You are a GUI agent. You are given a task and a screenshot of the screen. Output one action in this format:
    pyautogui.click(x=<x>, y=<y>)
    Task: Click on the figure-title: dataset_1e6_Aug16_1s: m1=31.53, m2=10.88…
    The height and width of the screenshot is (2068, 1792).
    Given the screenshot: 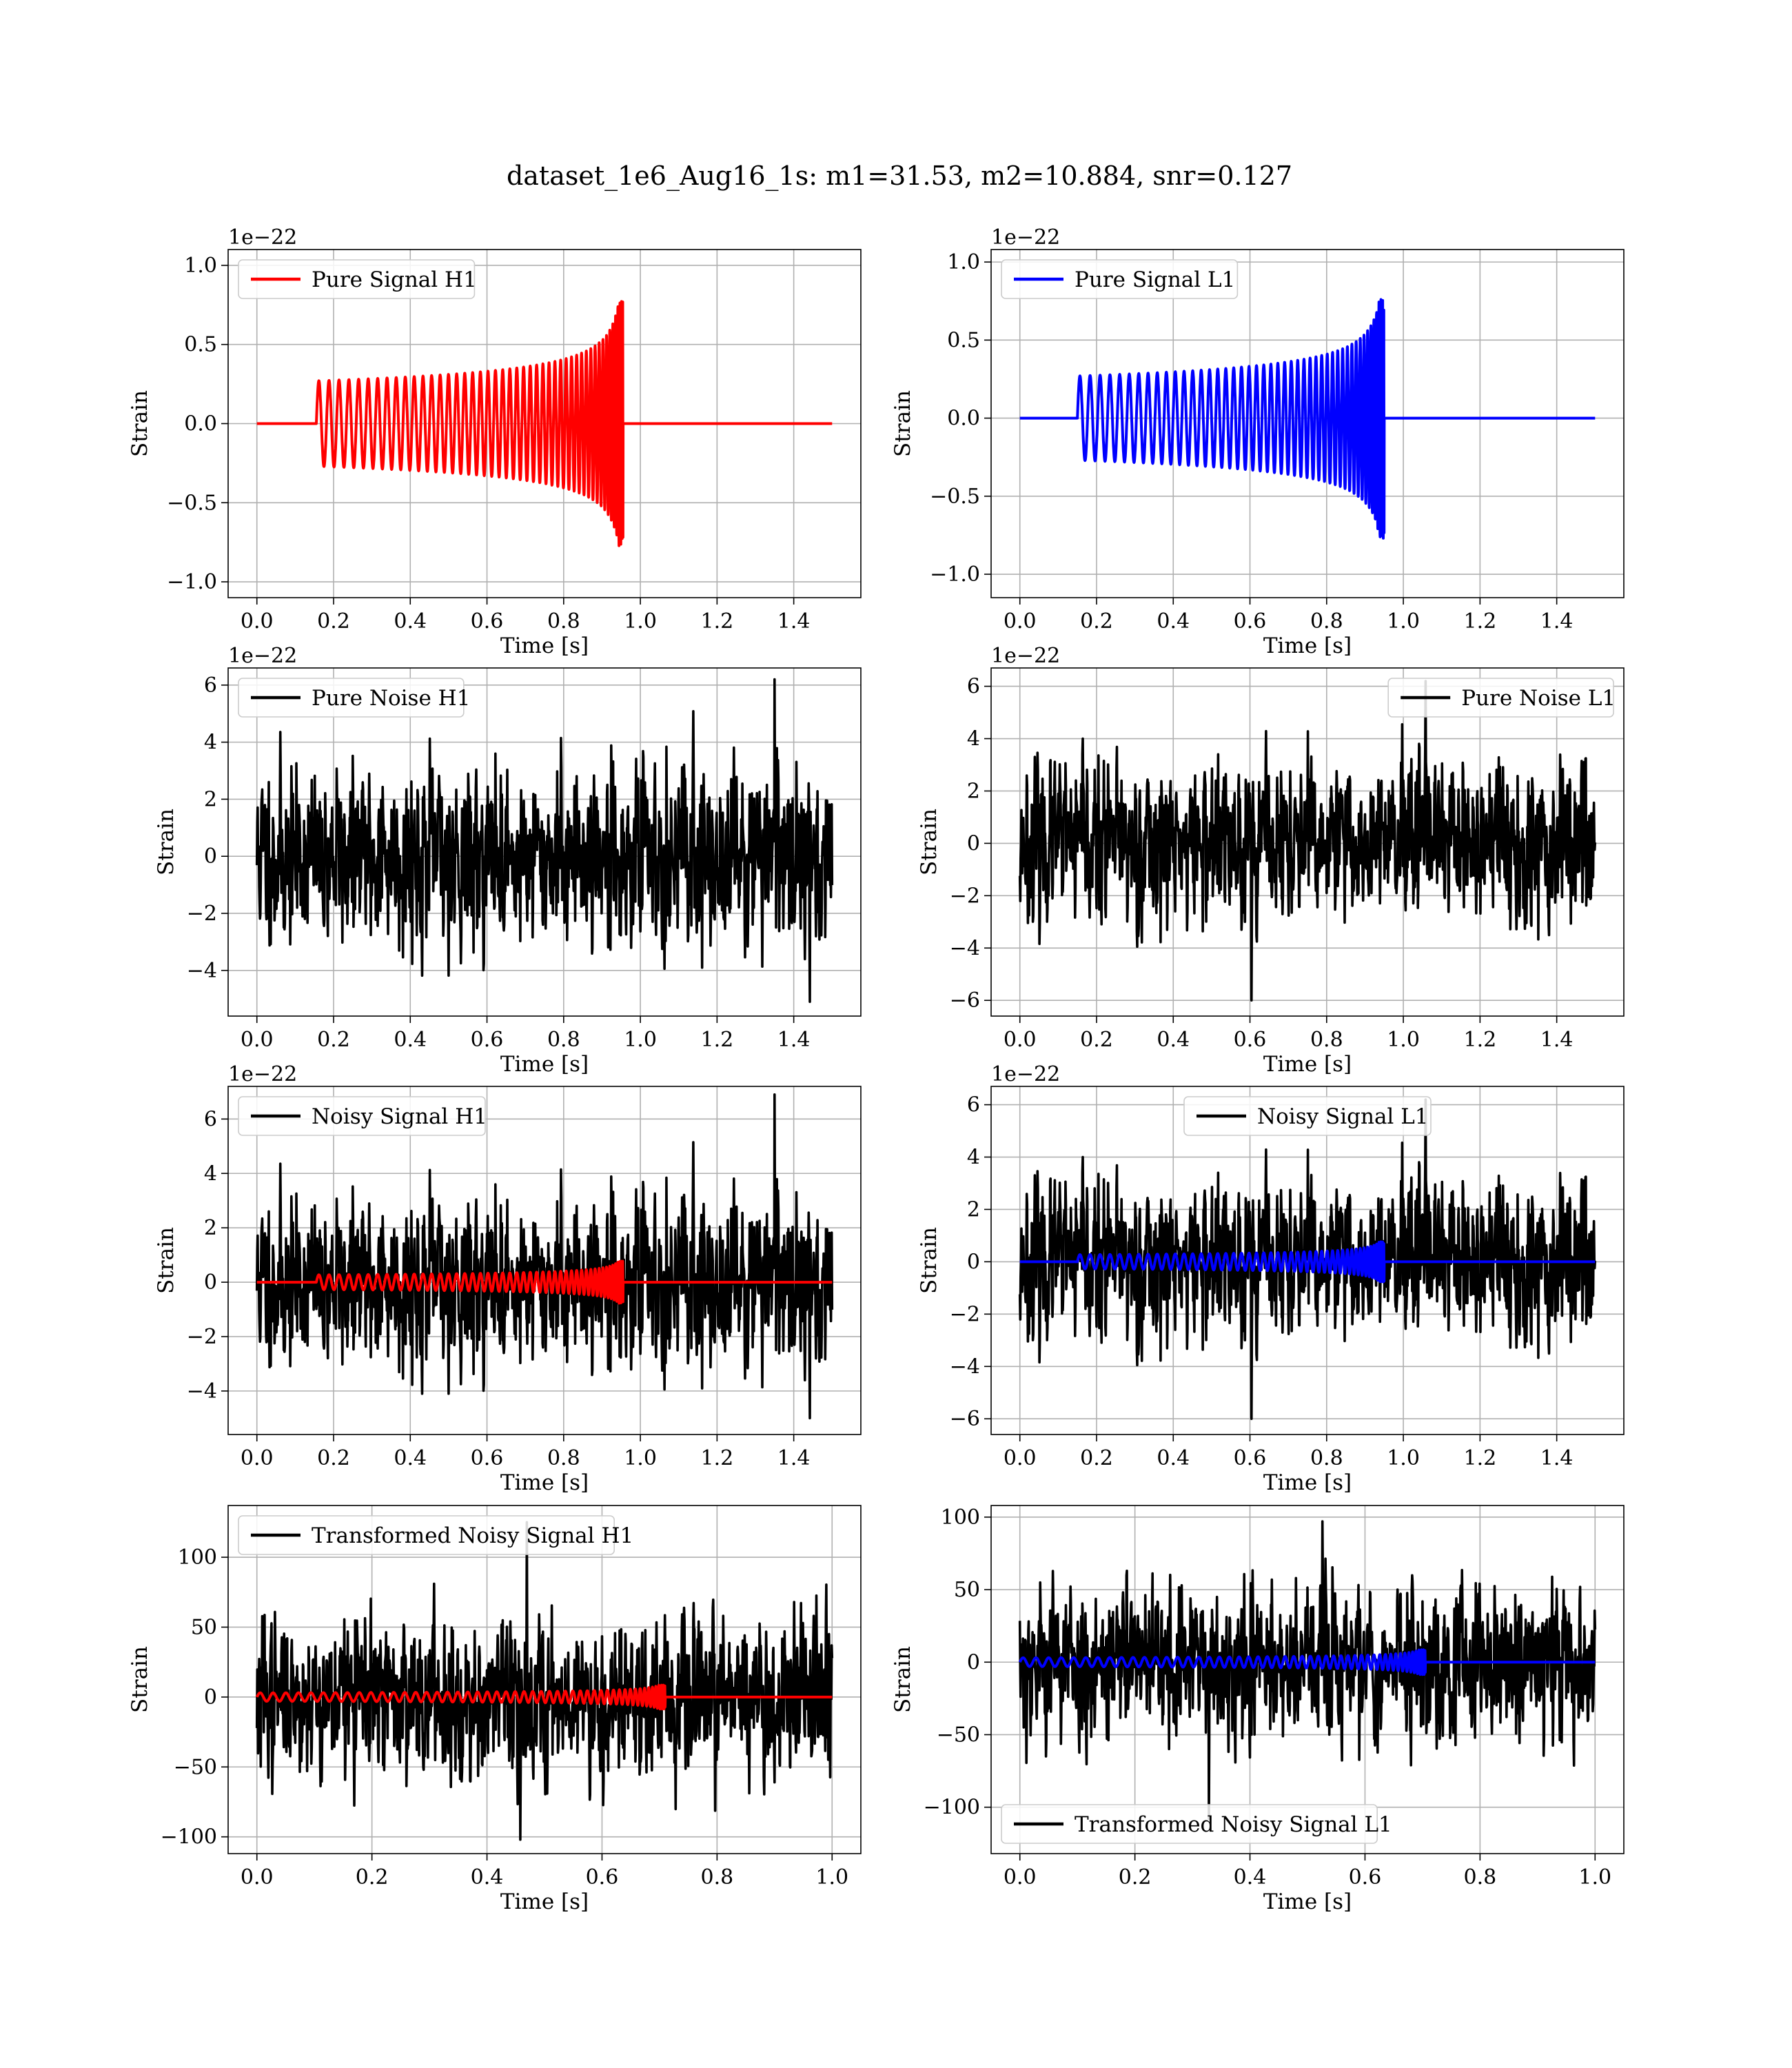 What is the action you would take?
    pyautogui.click(x=899, y=176)
    